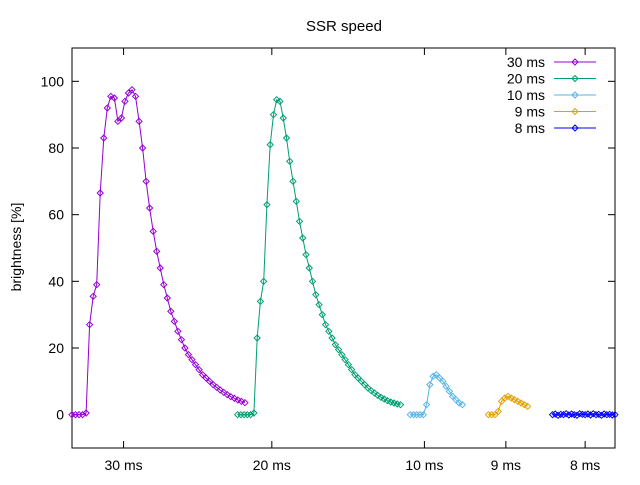 The height and width of the screenshot is (485, 640). I want to click on y-tick-label: 20, so click(56, 348).